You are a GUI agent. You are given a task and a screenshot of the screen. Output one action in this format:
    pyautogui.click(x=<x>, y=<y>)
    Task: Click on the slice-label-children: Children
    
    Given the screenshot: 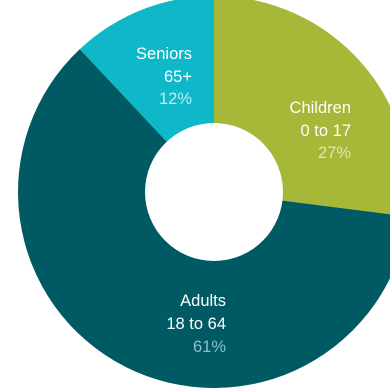 What is the action you would take?
    pyautogui.click(x=320, y=108)
    